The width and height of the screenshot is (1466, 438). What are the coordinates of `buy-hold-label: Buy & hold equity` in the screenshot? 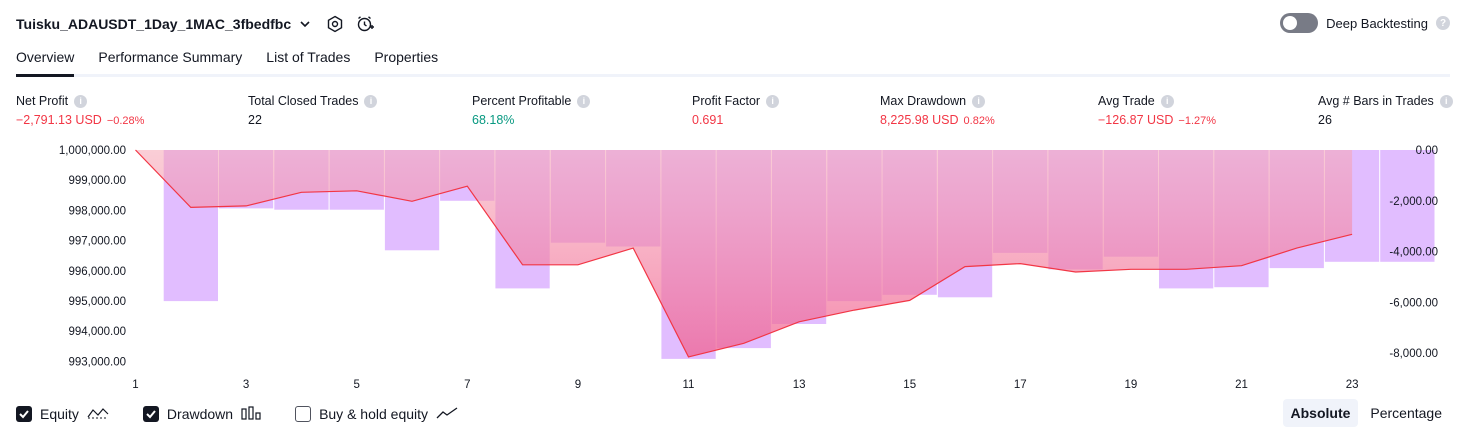 It's located at (373, 414).